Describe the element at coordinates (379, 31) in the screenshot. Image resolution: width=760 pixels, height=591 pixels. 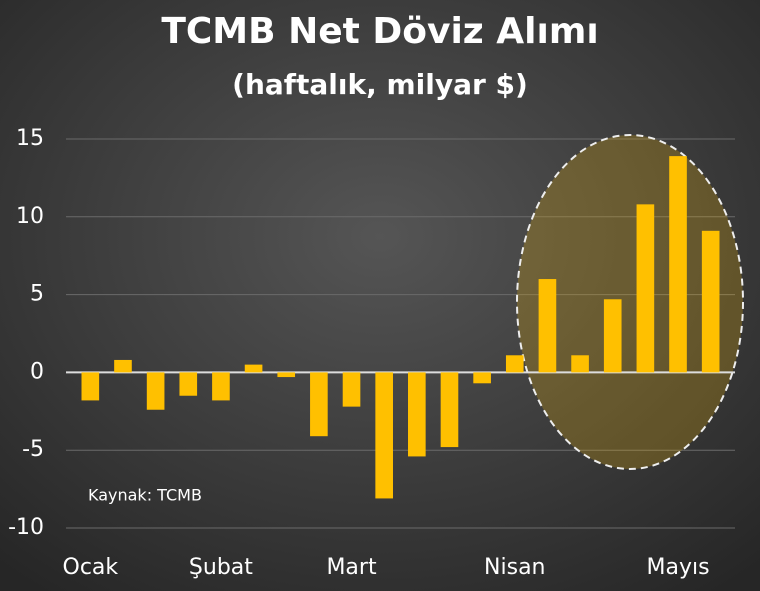
I see `chart-title: TCMB Net Döviz Alımı` at that location.